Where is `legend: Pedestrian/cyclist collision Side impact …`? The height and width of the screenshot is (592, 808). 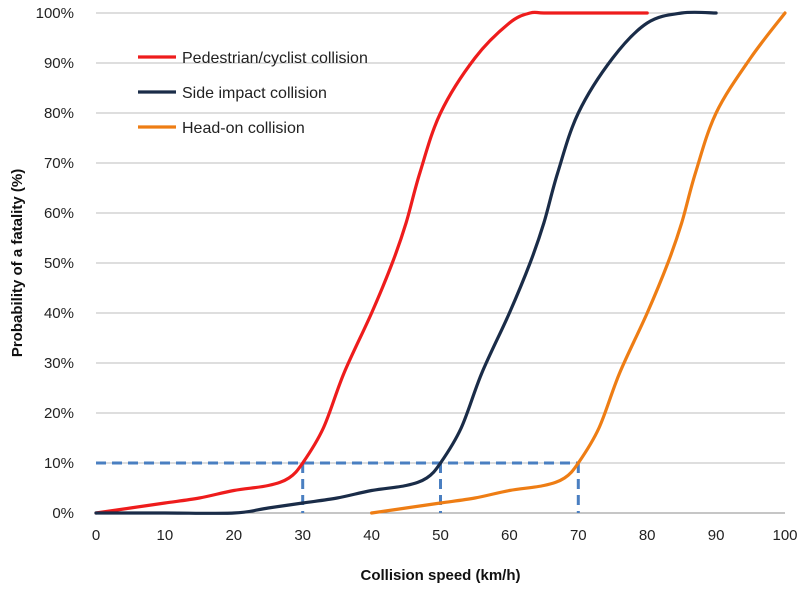
legend: Pedestrian/cyclist collision Side impact … is located at coordinates (253, 93).